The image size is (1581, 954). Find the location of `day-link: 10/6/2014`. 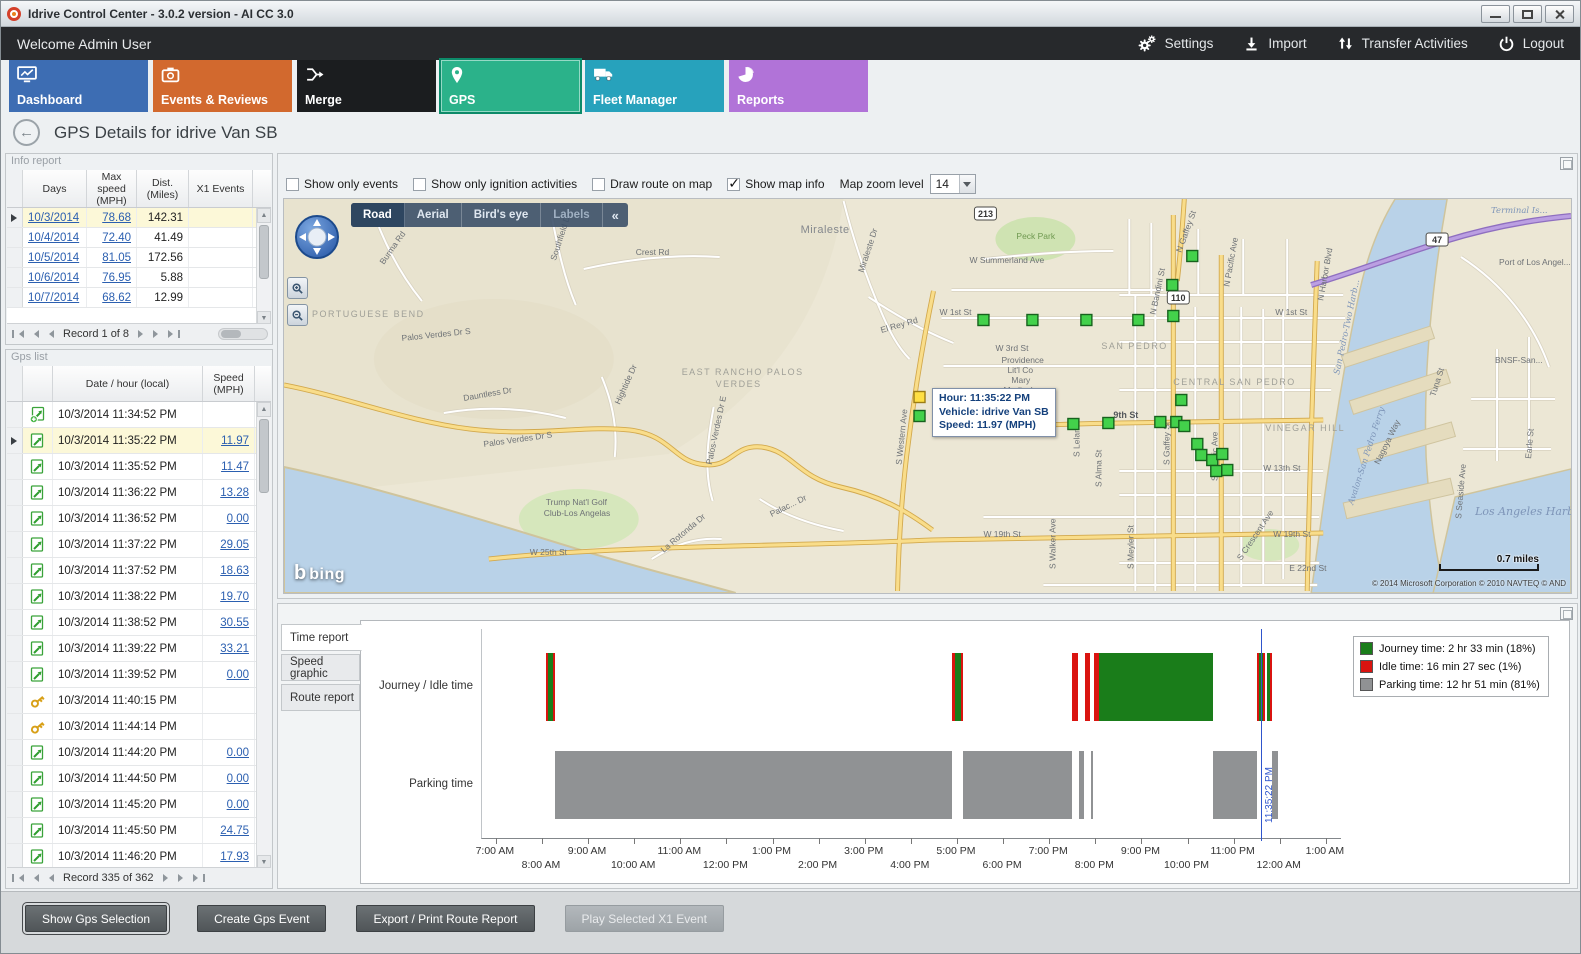

day-link: 10/6/2014 is located at coordinates (54, 277).